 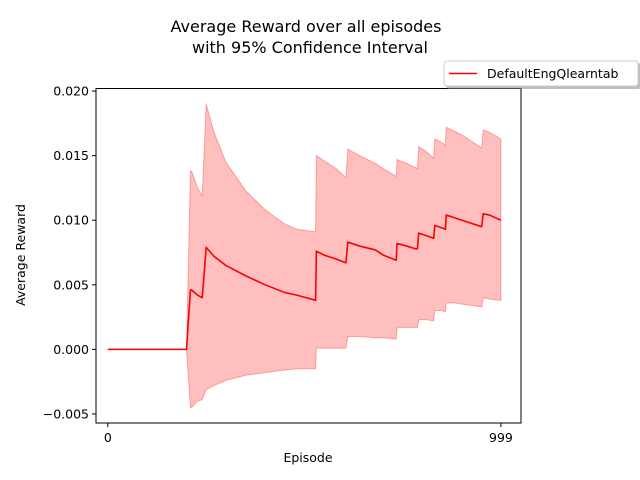 What do you see at coordinates (71, 91) in the screenshot?
I see `y-tick-label: 0.020` at bounding box center [71, 91].